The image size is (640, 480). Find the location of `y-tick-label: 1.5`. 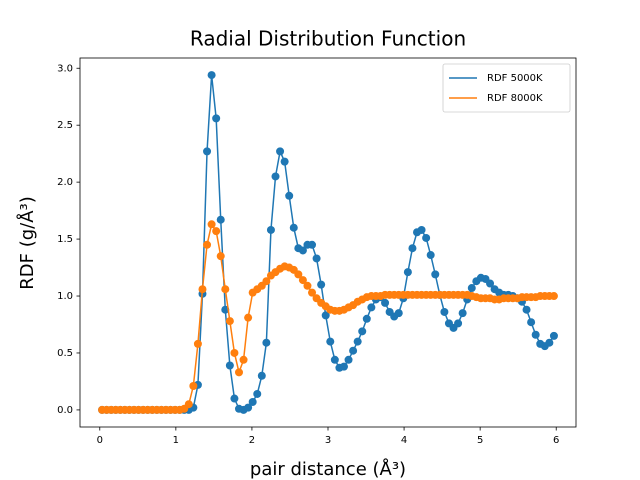

y-tick-label: 1.5 is located at coordinates (65, 239).